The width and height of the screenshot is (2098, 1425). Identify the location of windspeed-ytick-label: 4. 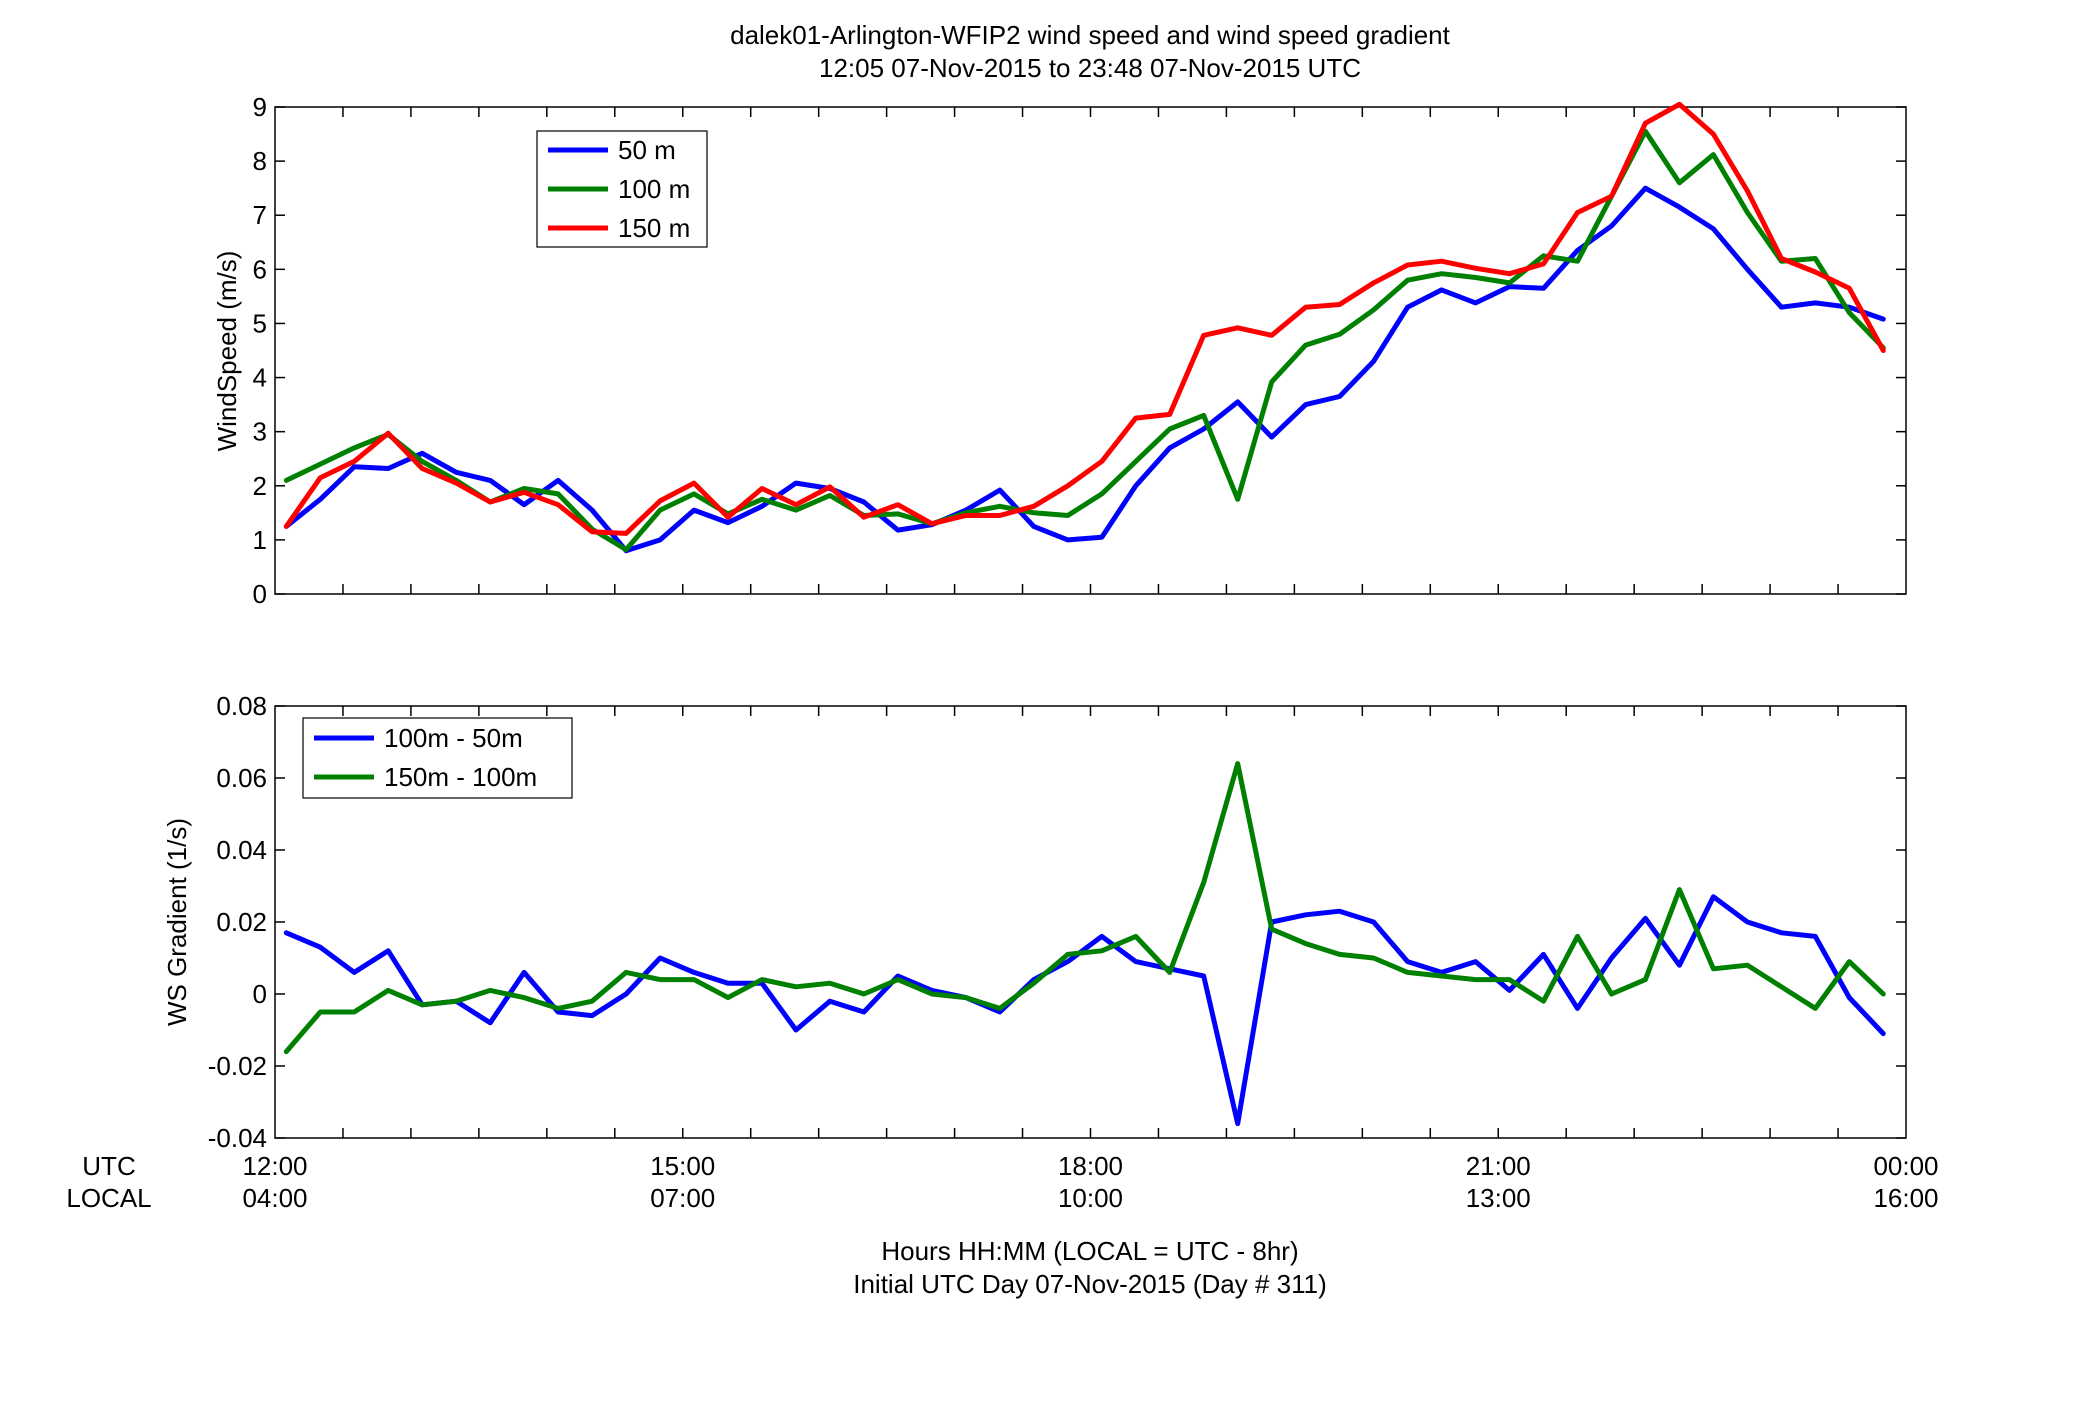
(260, 378).